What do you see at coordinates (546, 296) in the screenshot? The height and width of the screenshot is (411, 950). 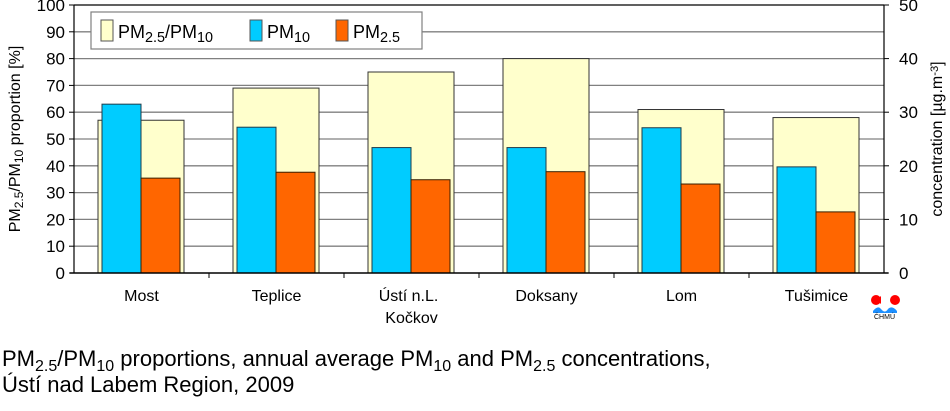 I see `category-label: Doksany` at bounding box center [546, 296].